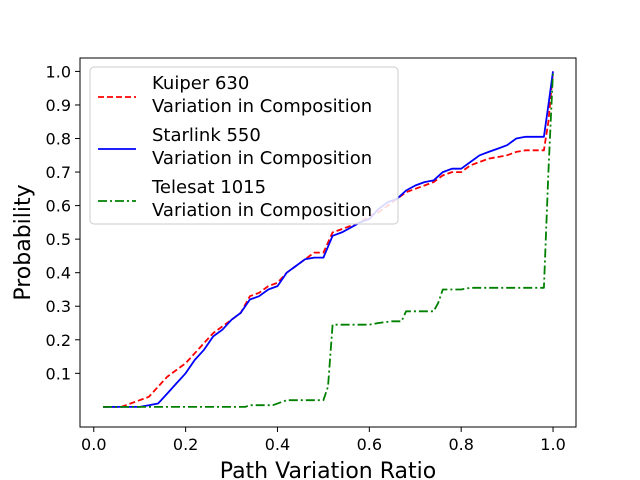 This screenshot has height=480, width=640. I want to click on legend-sublabel-3: Variation in Composition, so click(262, 210).